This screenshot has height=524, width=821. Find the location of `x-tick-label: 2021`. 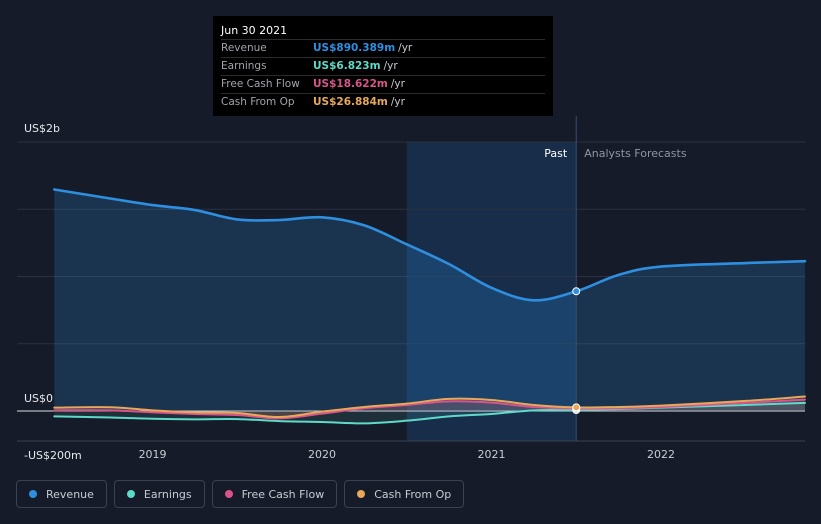

x-tick-label: 2021 is located at coordinates (491, 454).